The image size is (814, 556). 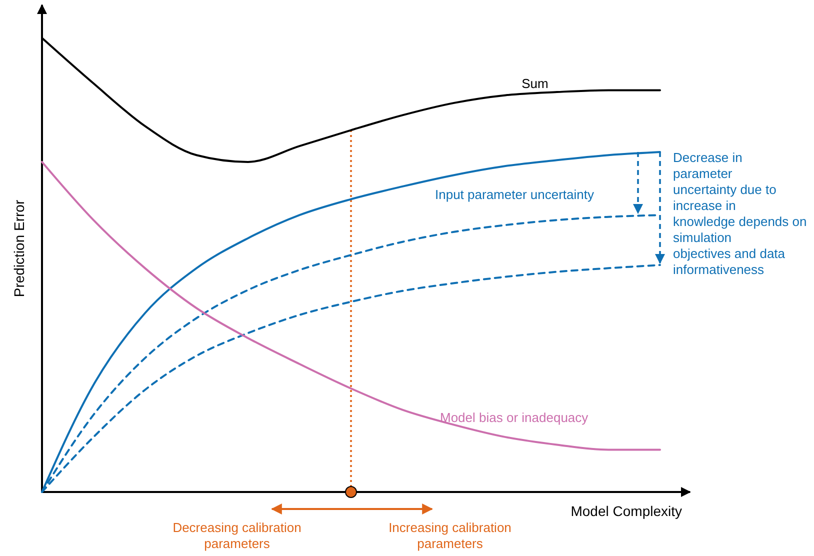 I want to click on x-axis-title: Model Complexity, so click(x=626, y=511).